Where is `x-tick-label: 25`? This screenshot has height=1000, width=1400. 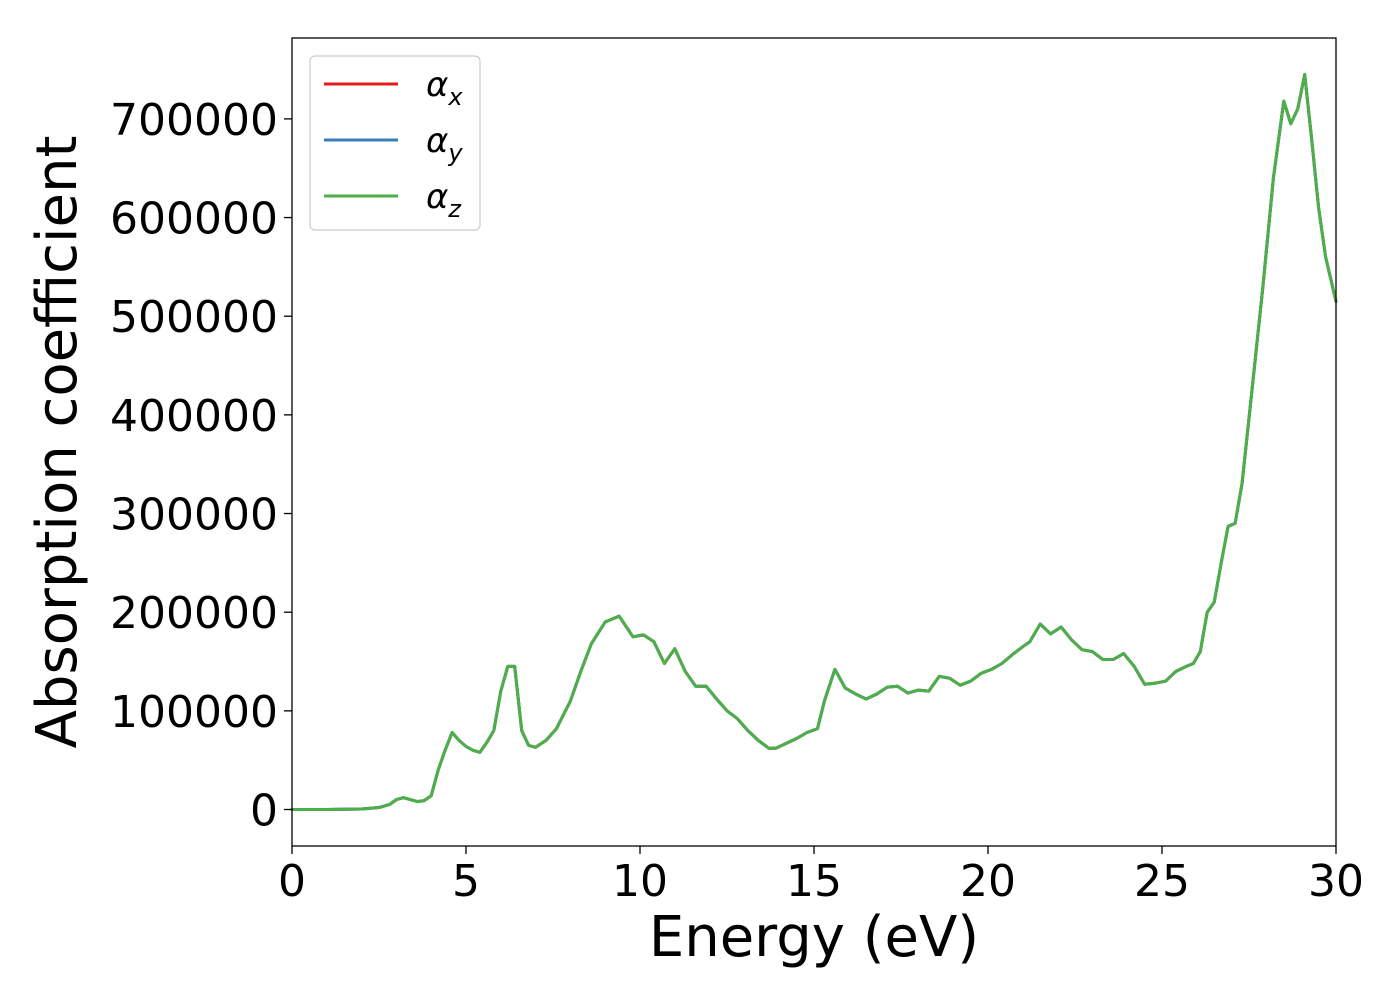 x-tick-label: 25 is located at coordinates (1162, 881).